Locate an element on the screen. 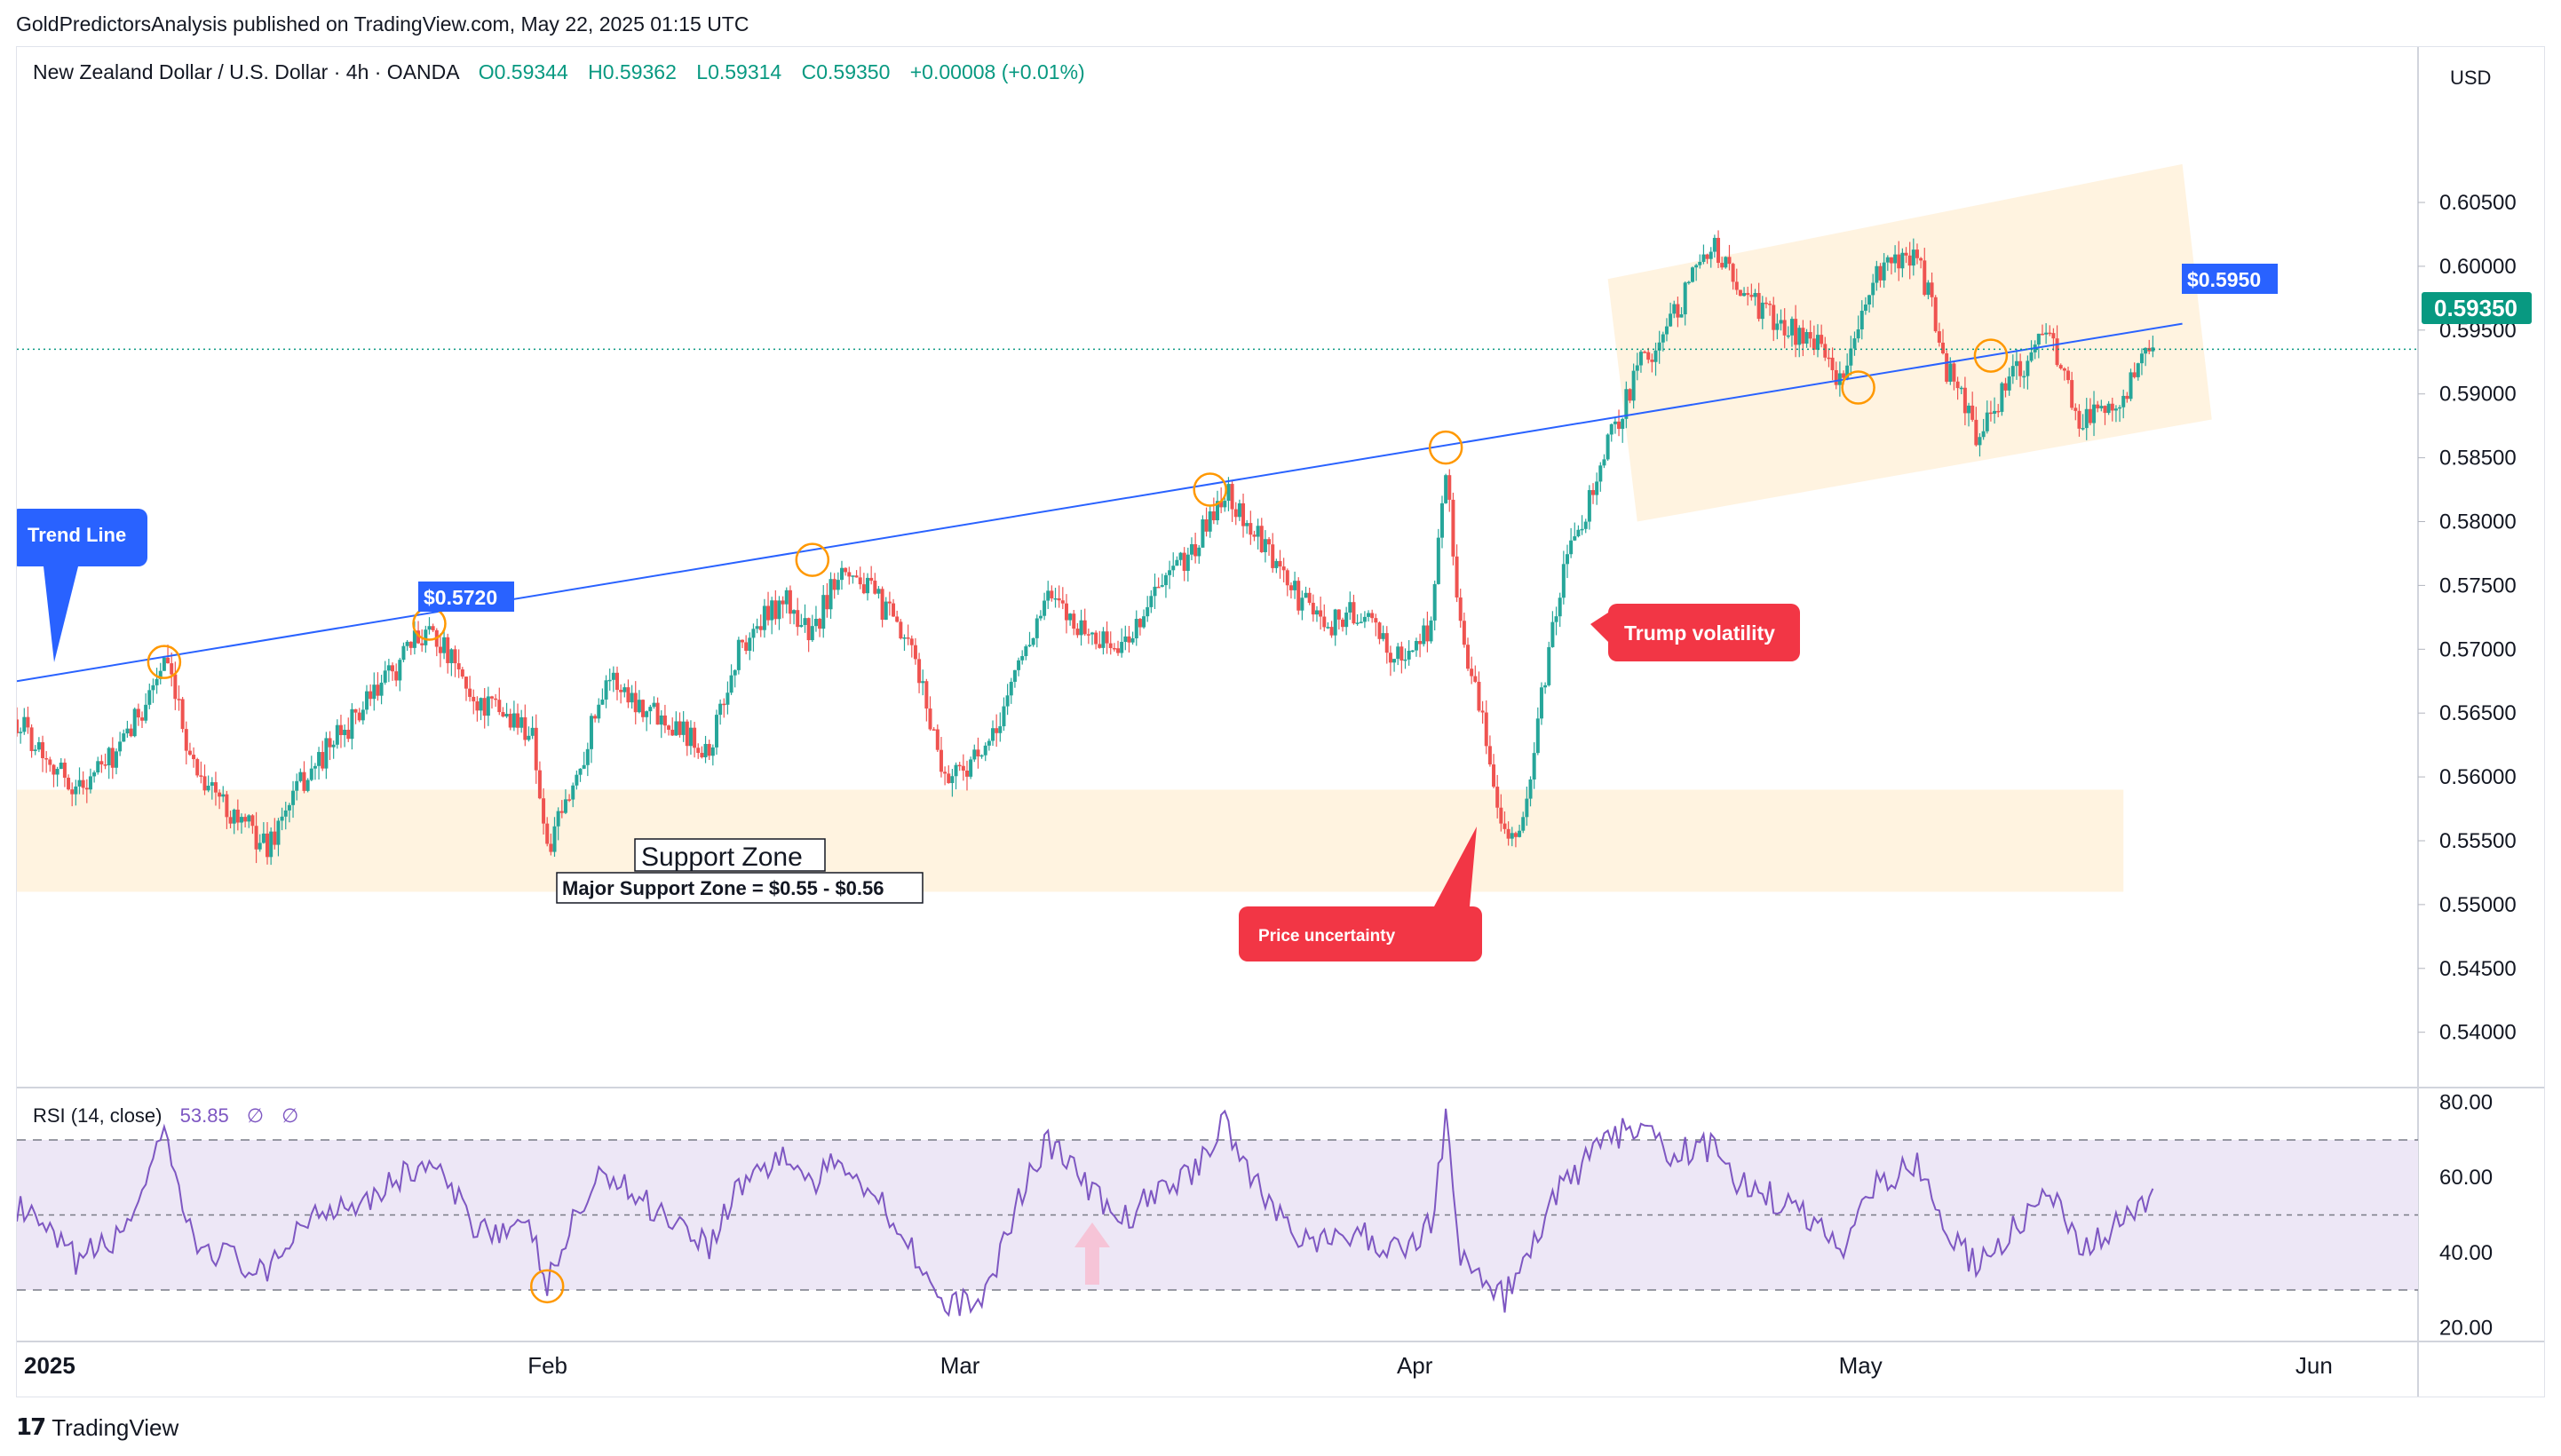  time-tick-label: Jun is located at coordinates (2314, 1365).